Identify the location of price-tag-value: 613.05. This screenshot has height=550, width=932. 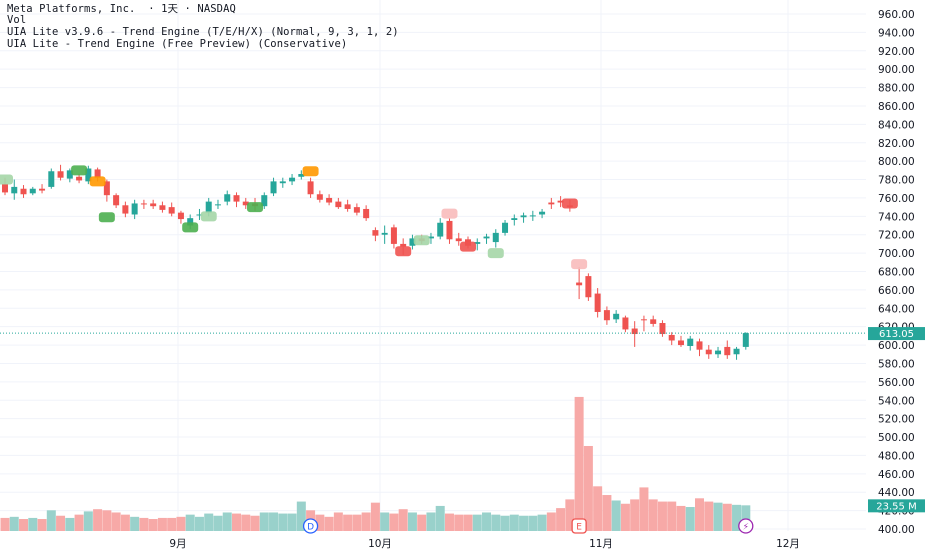
(896, 334).